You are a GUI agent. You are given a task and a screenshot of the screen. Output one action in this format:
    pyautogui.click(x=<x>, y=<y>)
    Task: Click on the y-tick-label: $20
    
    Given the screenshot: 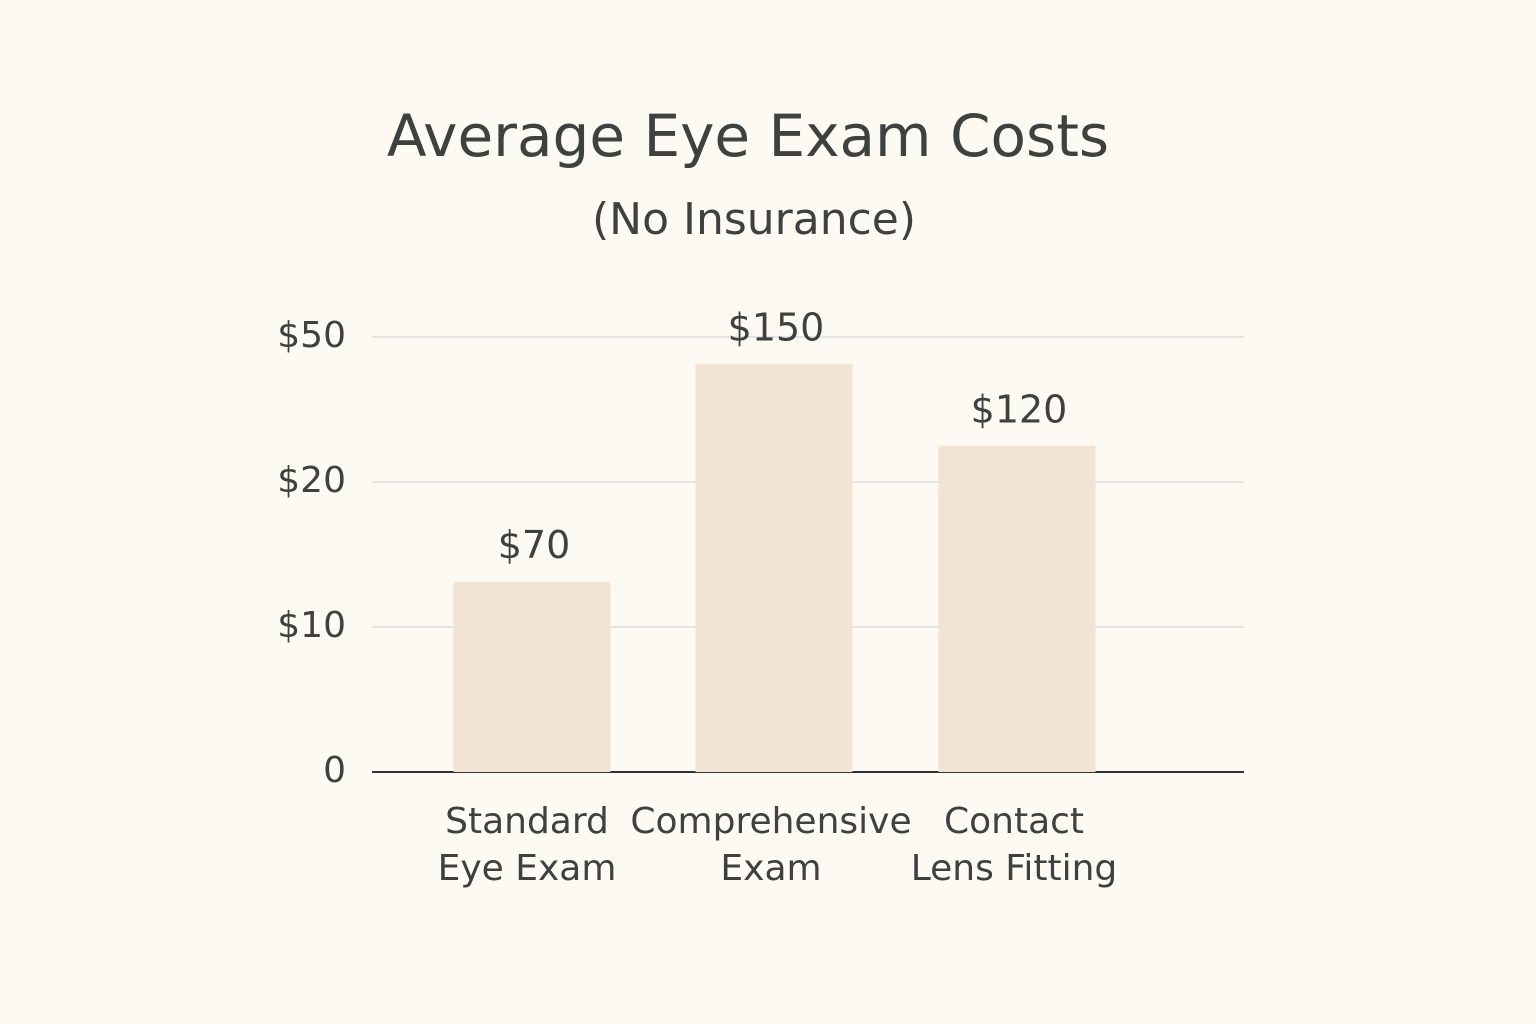 What is the action you would take?
    pyautogui.click(x=311, y=480)
    